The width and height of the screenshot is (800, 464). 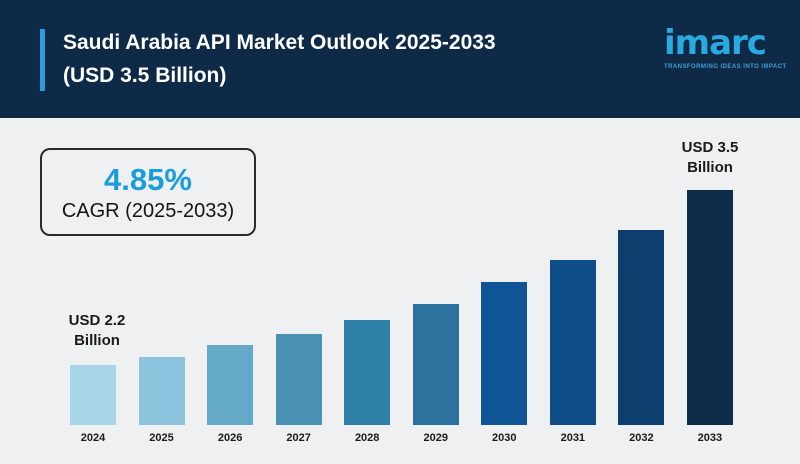 I want to click on bar-item-2032: 2032, so click(x=641, y=337).